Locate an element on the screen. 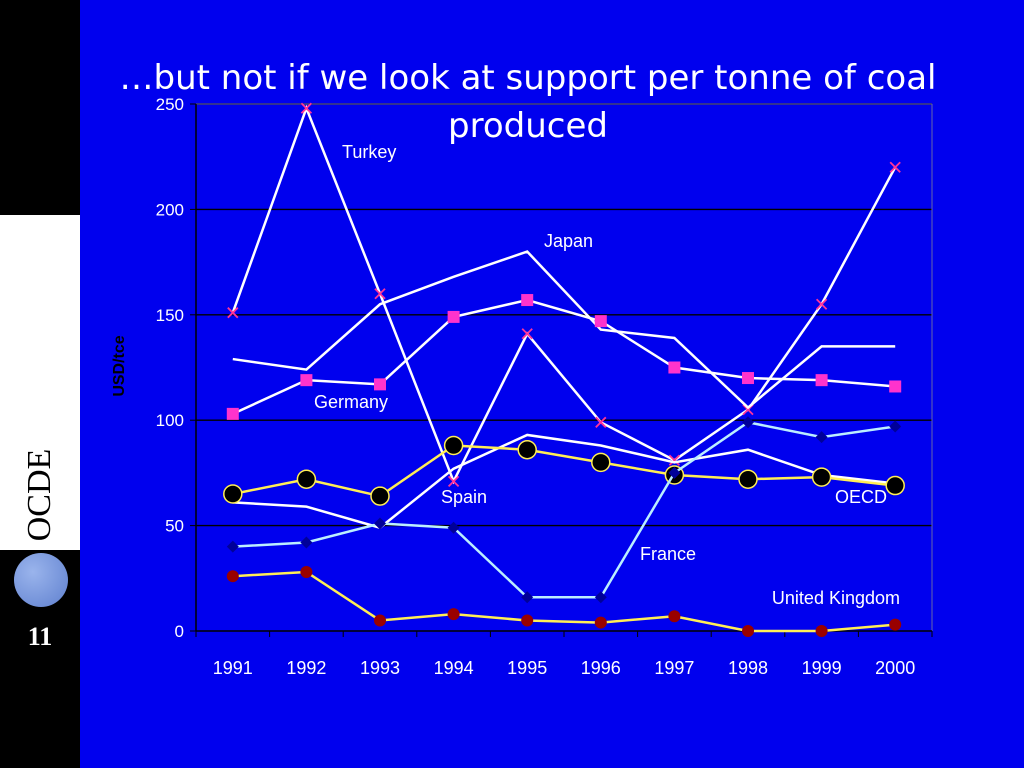  chevron-left-icon is located at coordinates (42, 631).